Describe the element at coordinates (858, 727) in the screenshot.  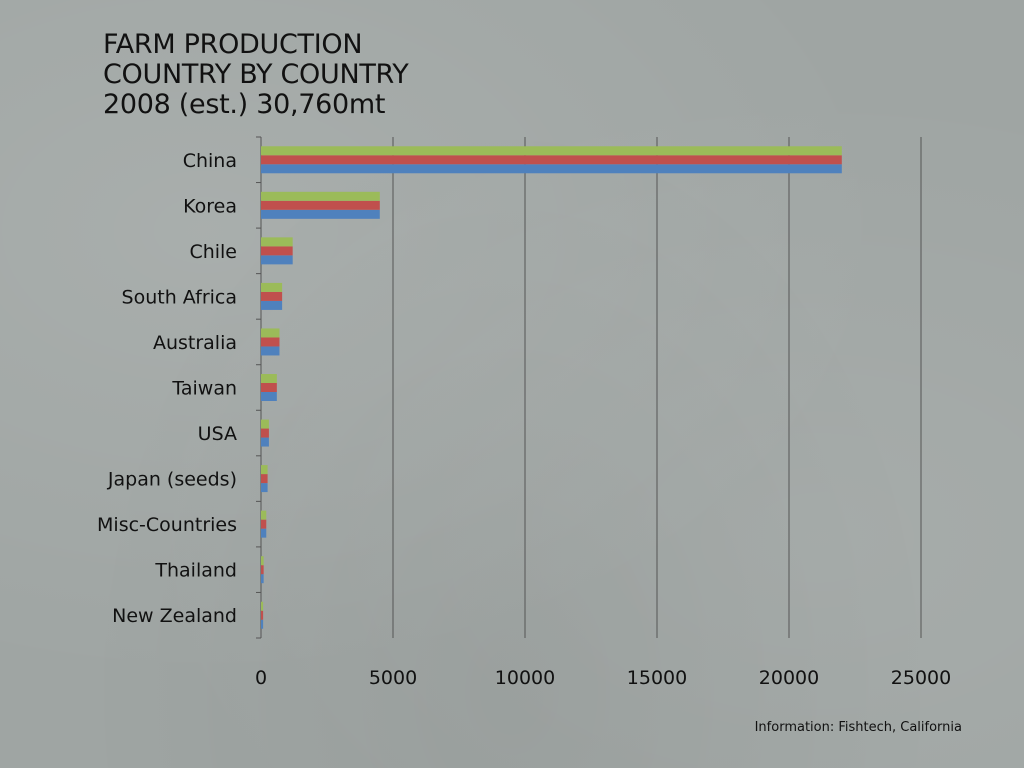
I see `source-note: Information: Fishtech, California` at that location.